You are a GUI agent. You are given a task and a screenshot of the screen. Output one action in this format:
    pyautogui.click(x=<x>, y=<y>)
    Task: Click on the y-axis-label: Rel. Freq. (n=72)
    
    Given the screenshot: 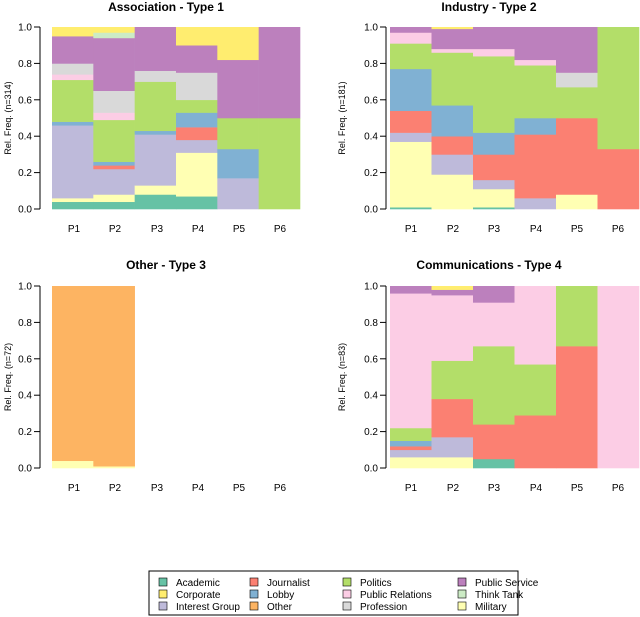 What is the action you would take?
    pyautogui.click(x=8, y=377)
    